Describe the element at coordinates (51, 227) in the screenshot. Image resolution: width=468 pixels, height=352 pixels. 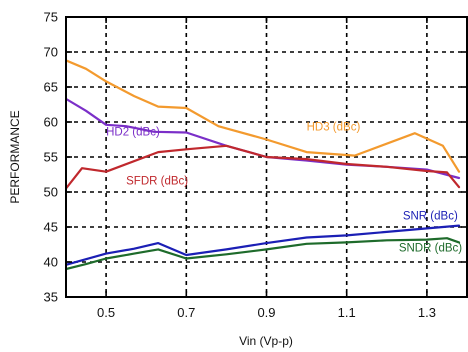
I see `y-tick-label: 45` at that location.